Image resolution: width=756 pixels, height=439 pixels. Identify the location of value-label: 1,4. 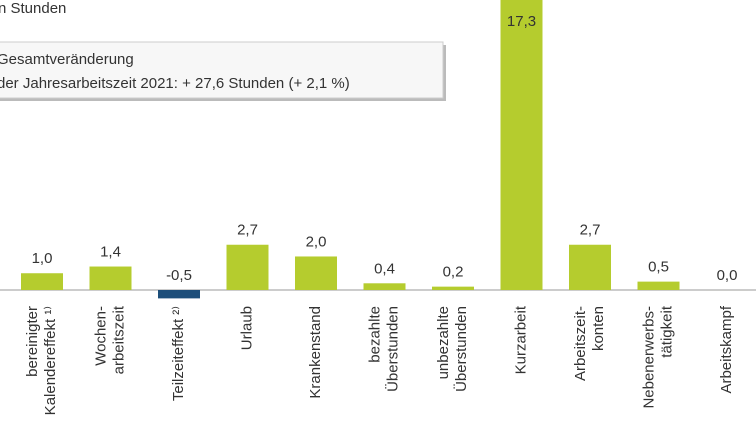
(110, 252).